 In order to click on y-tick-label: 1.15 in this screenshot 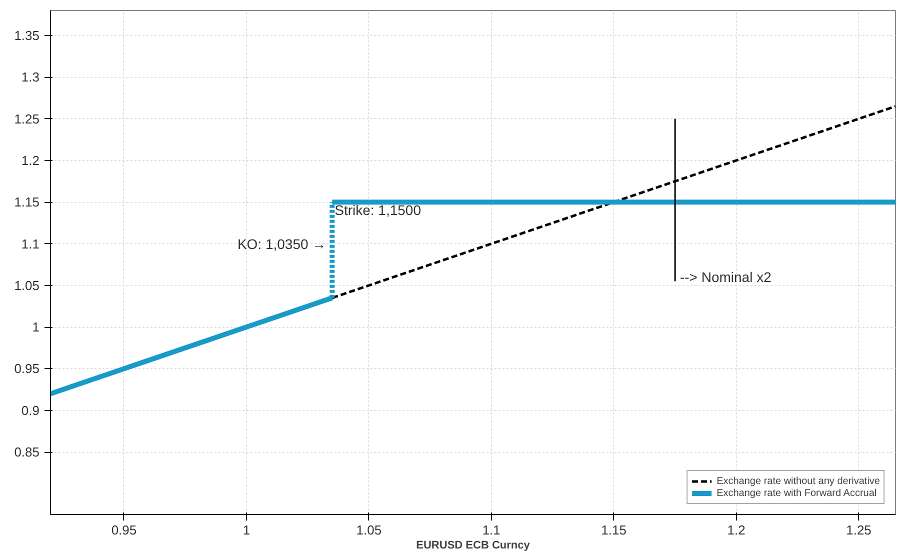, I will do `click(27, 202)`.